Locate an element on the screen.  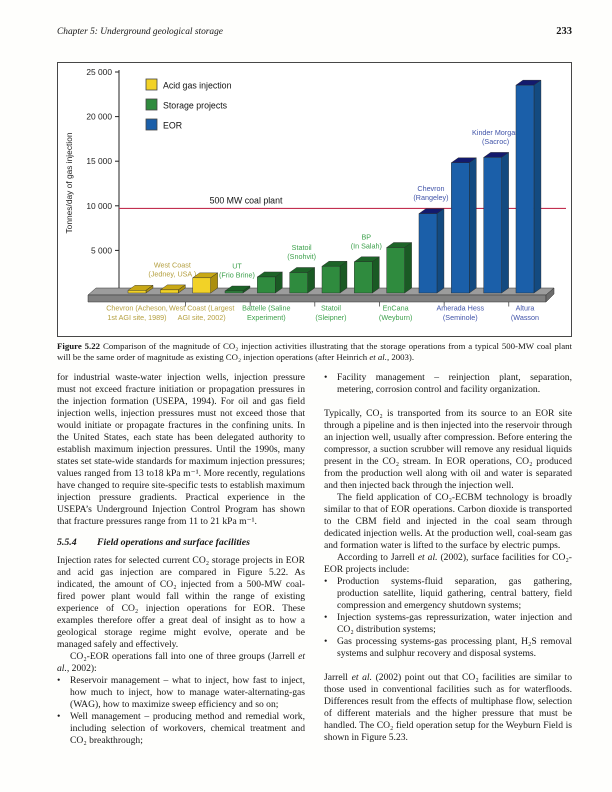
text-run: Figure 5.22 is located at coordinates (79, 346).